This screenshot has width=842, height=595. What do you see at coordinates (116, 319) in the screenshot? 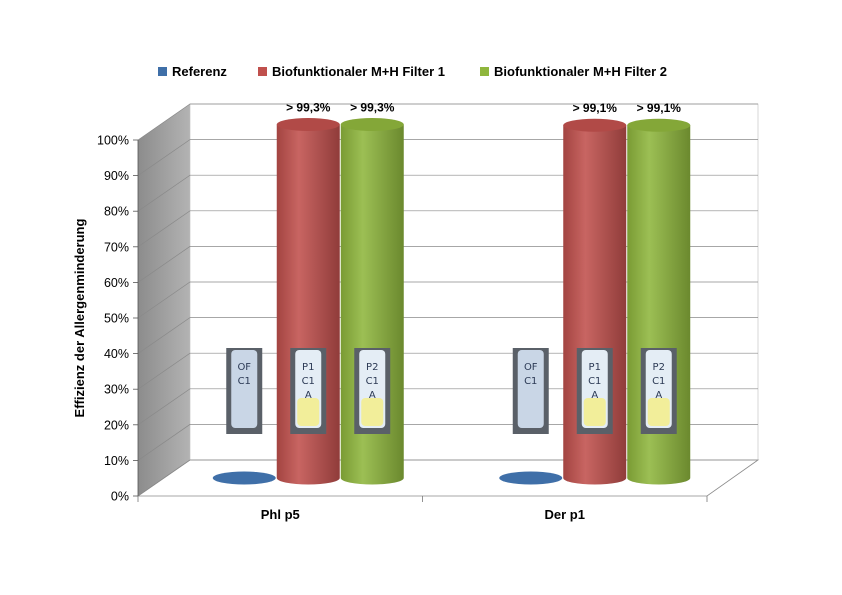
I see `y-tick-label: 50%` at bounding box center [116, 319].